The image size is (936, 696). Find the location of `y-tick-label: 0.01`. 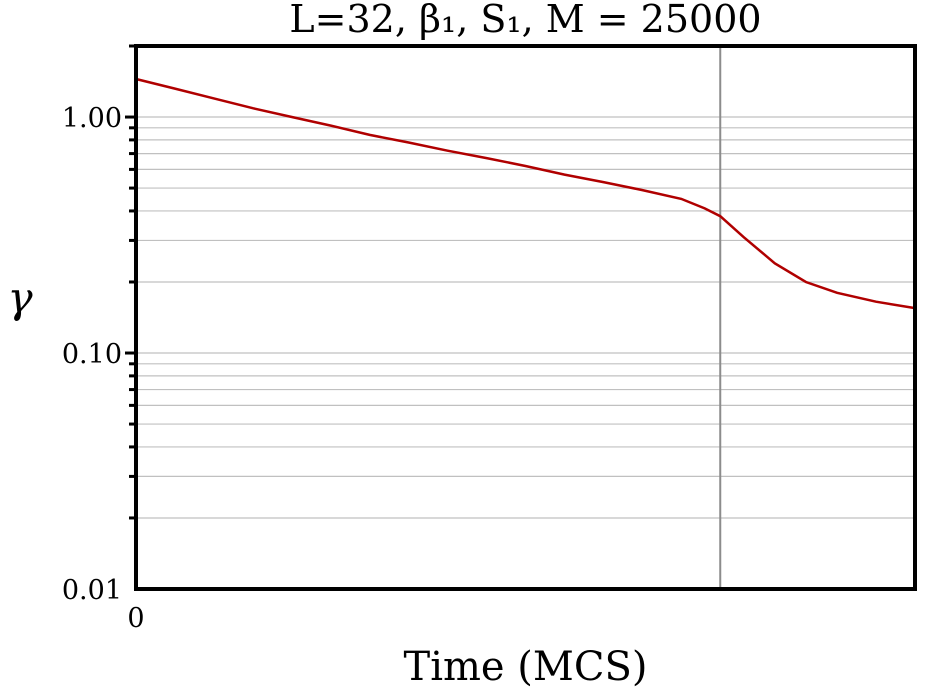

y-tick-label: 0.01 is located at coordinates (92, 590).